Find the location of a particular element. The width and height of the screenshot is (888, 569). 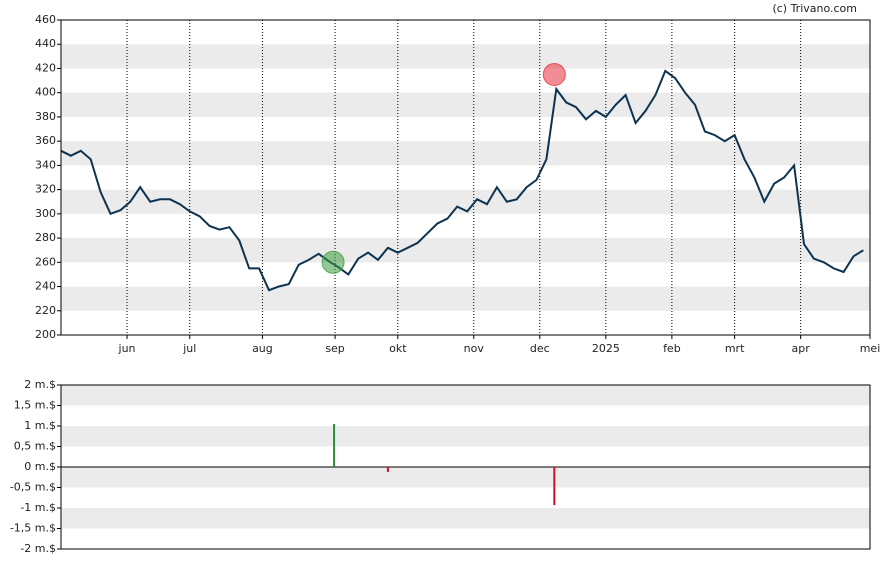

y-tick-label: 340 is located at coordinates (45, 164).